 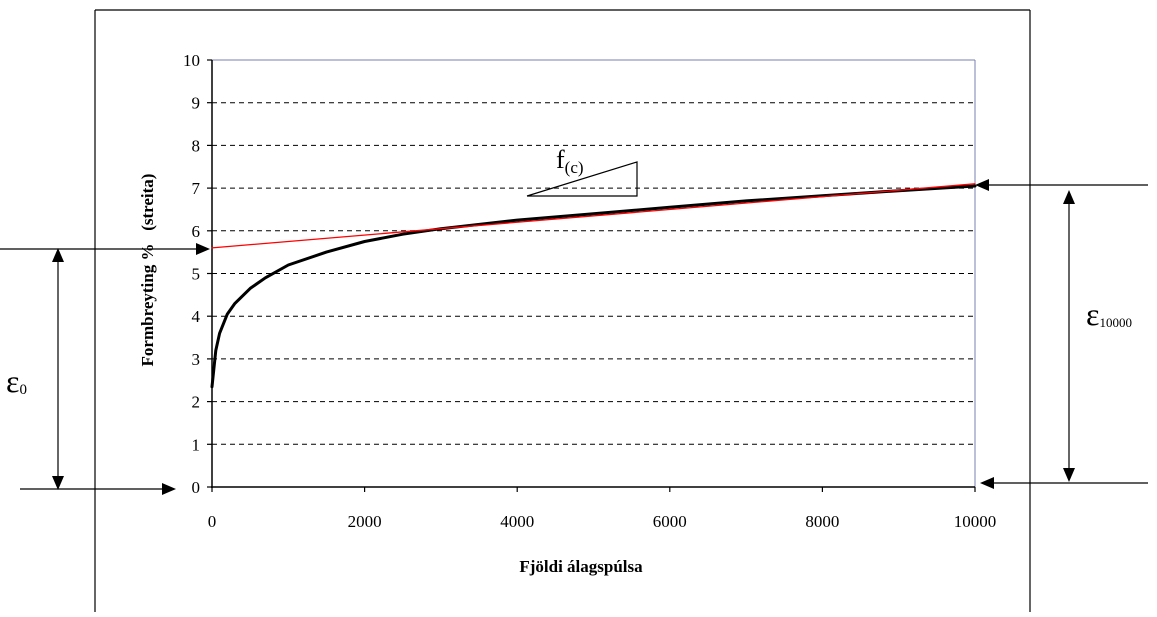 I want to click on y-tick-label-1: 1, so click(x=196, y=444).